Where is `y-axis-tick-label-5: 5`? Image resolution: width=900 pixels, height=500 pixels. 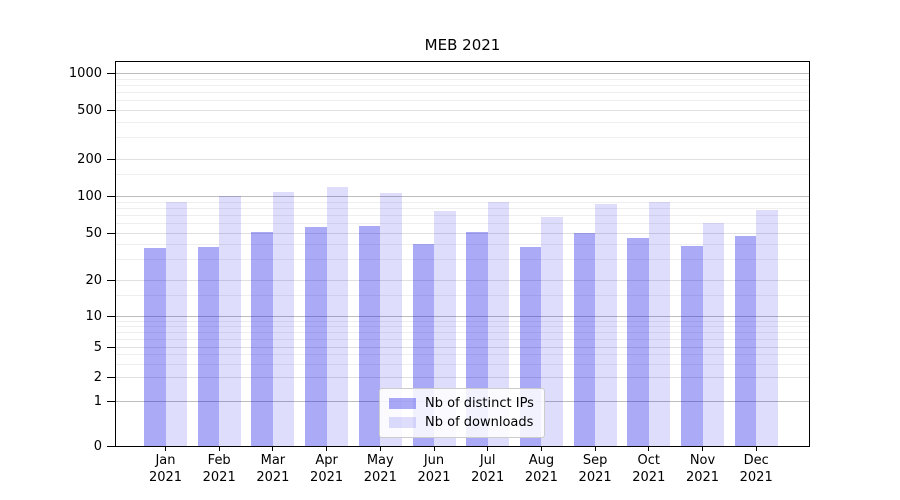
y-axis-tick-label-5: 5 is located at coordinates (97, 347).